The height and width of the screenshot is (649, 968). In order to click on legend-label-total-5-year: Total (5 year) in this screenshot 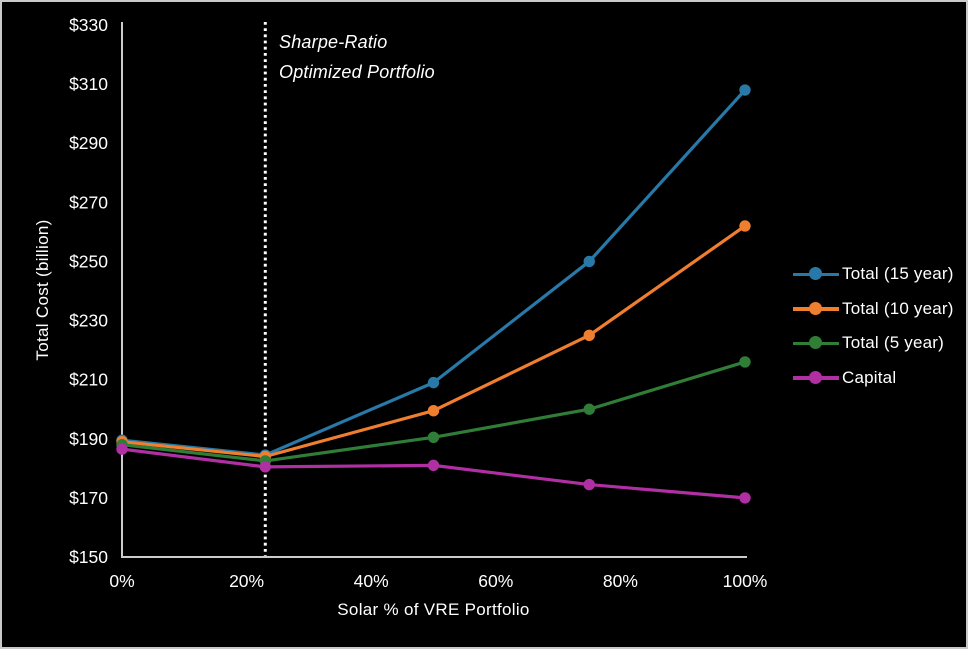, I will do `click(893, 342)`.